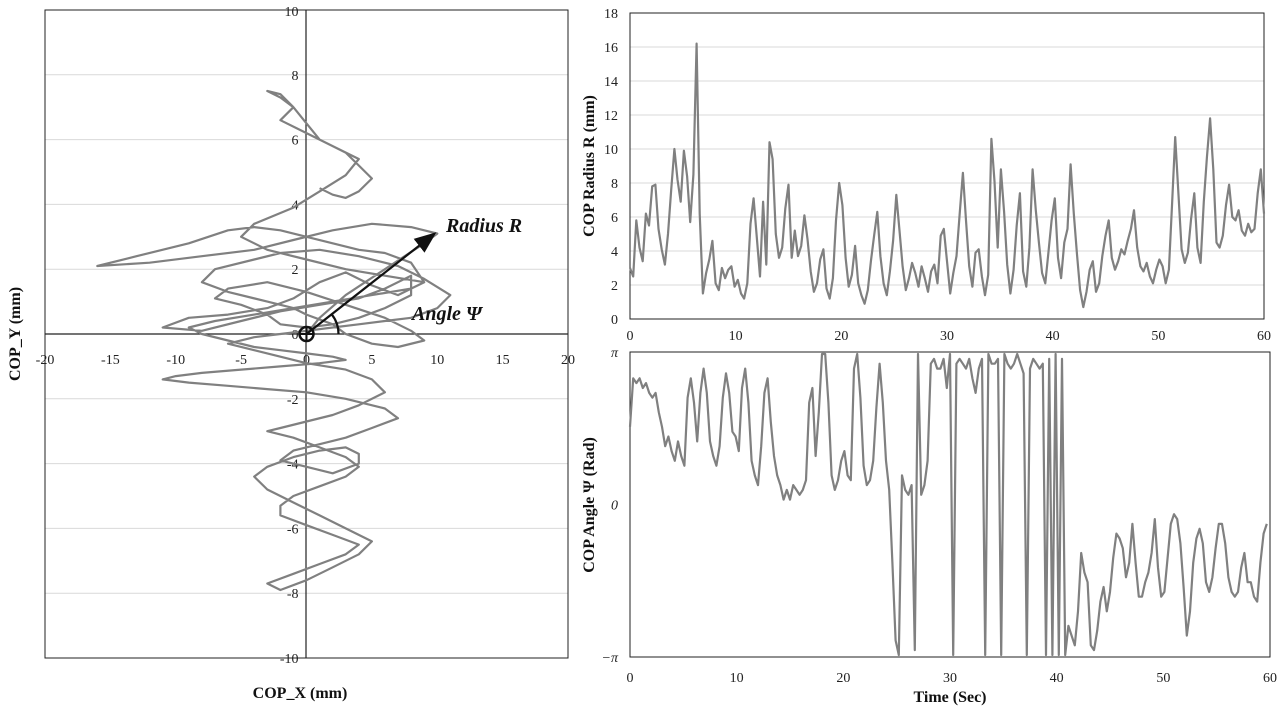 Image resolution: width=1288 pixels, height=710 pixels. I want to click on radius-y-ticks: 0 2 4 6 8 10 12 14 16 18, so click(611, 167).